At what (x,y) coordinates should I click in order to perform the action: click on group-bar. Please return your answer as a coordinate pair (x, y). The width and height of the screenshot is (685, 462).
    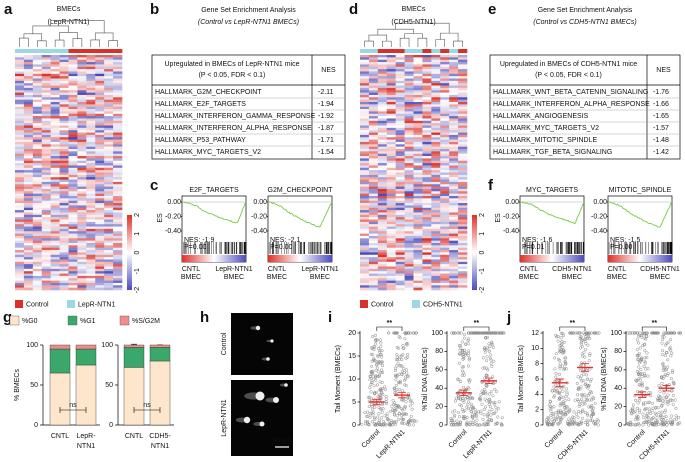
    Looking at the image, I should click on (391, 51).